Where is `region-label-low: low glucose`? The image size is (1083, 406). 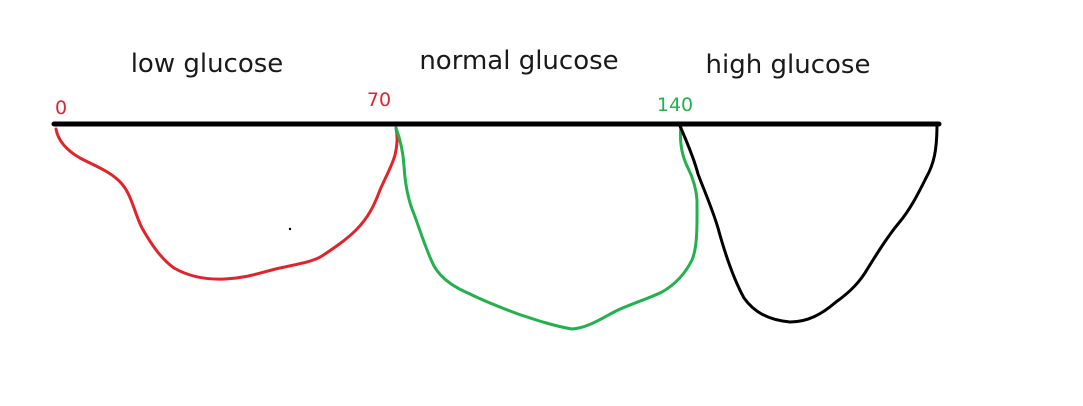
region-label-low: low glucose is located at coordinates (207, 64).